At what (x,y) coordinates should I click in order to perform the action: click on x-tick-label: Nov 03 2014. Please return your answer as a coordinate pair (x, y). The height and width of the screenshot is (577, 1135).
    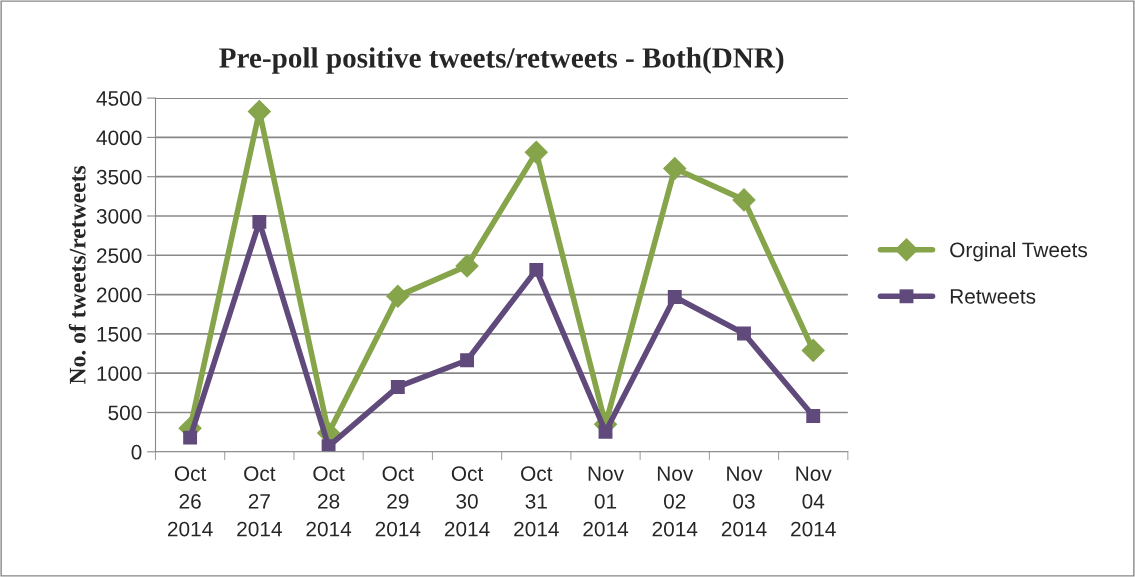
    Looking at the image, I should click on (744, 501).